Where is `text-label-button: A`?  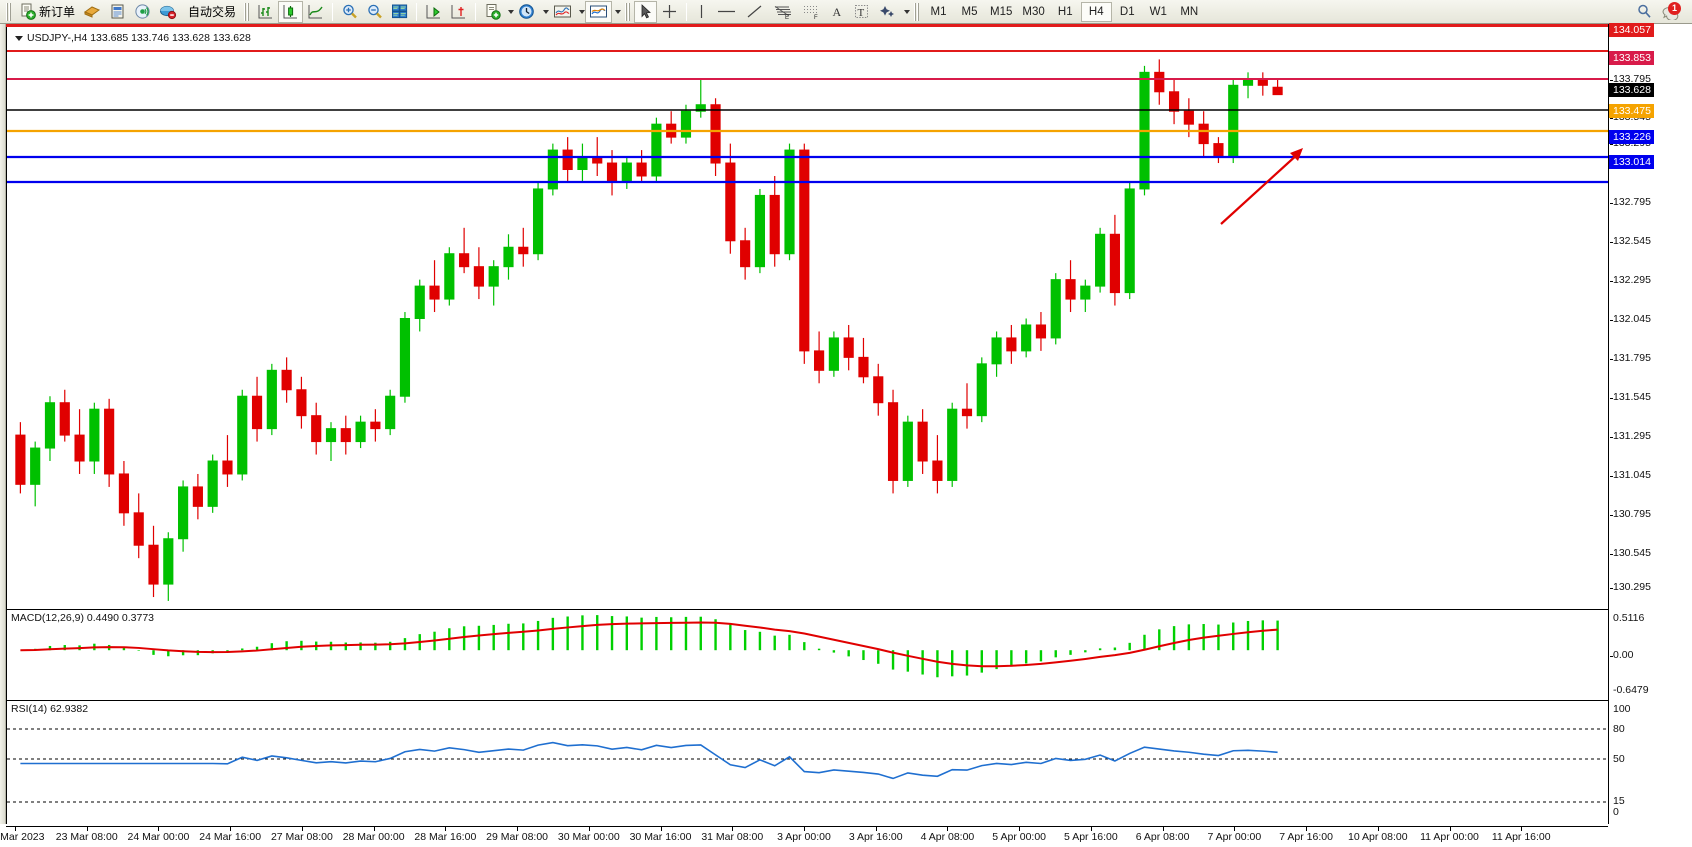
text-label-button: A is located at coordinates (837, 12).